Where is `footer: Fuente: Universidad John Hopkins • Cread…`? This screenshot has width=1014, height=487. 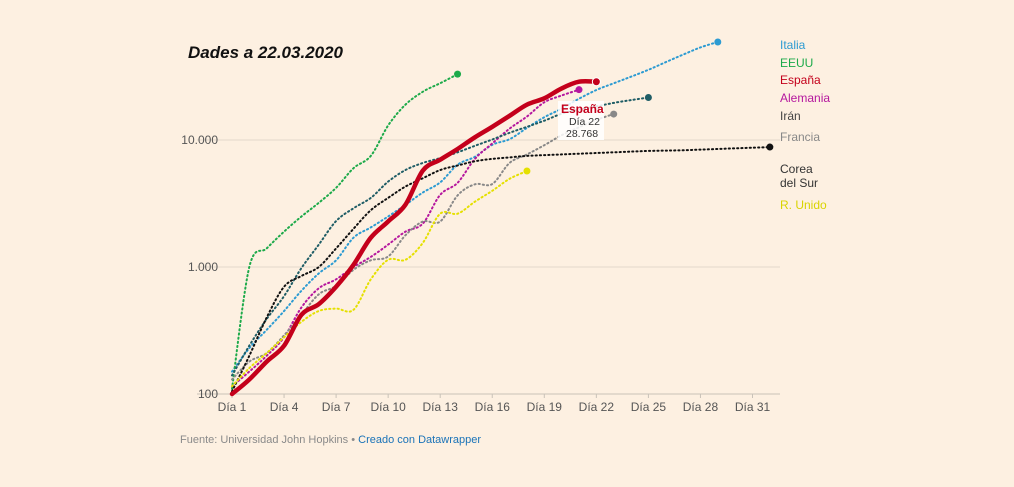
footer: Fuente: Universidad John Hopkins • Cread… is located at coordinates (330, 440).